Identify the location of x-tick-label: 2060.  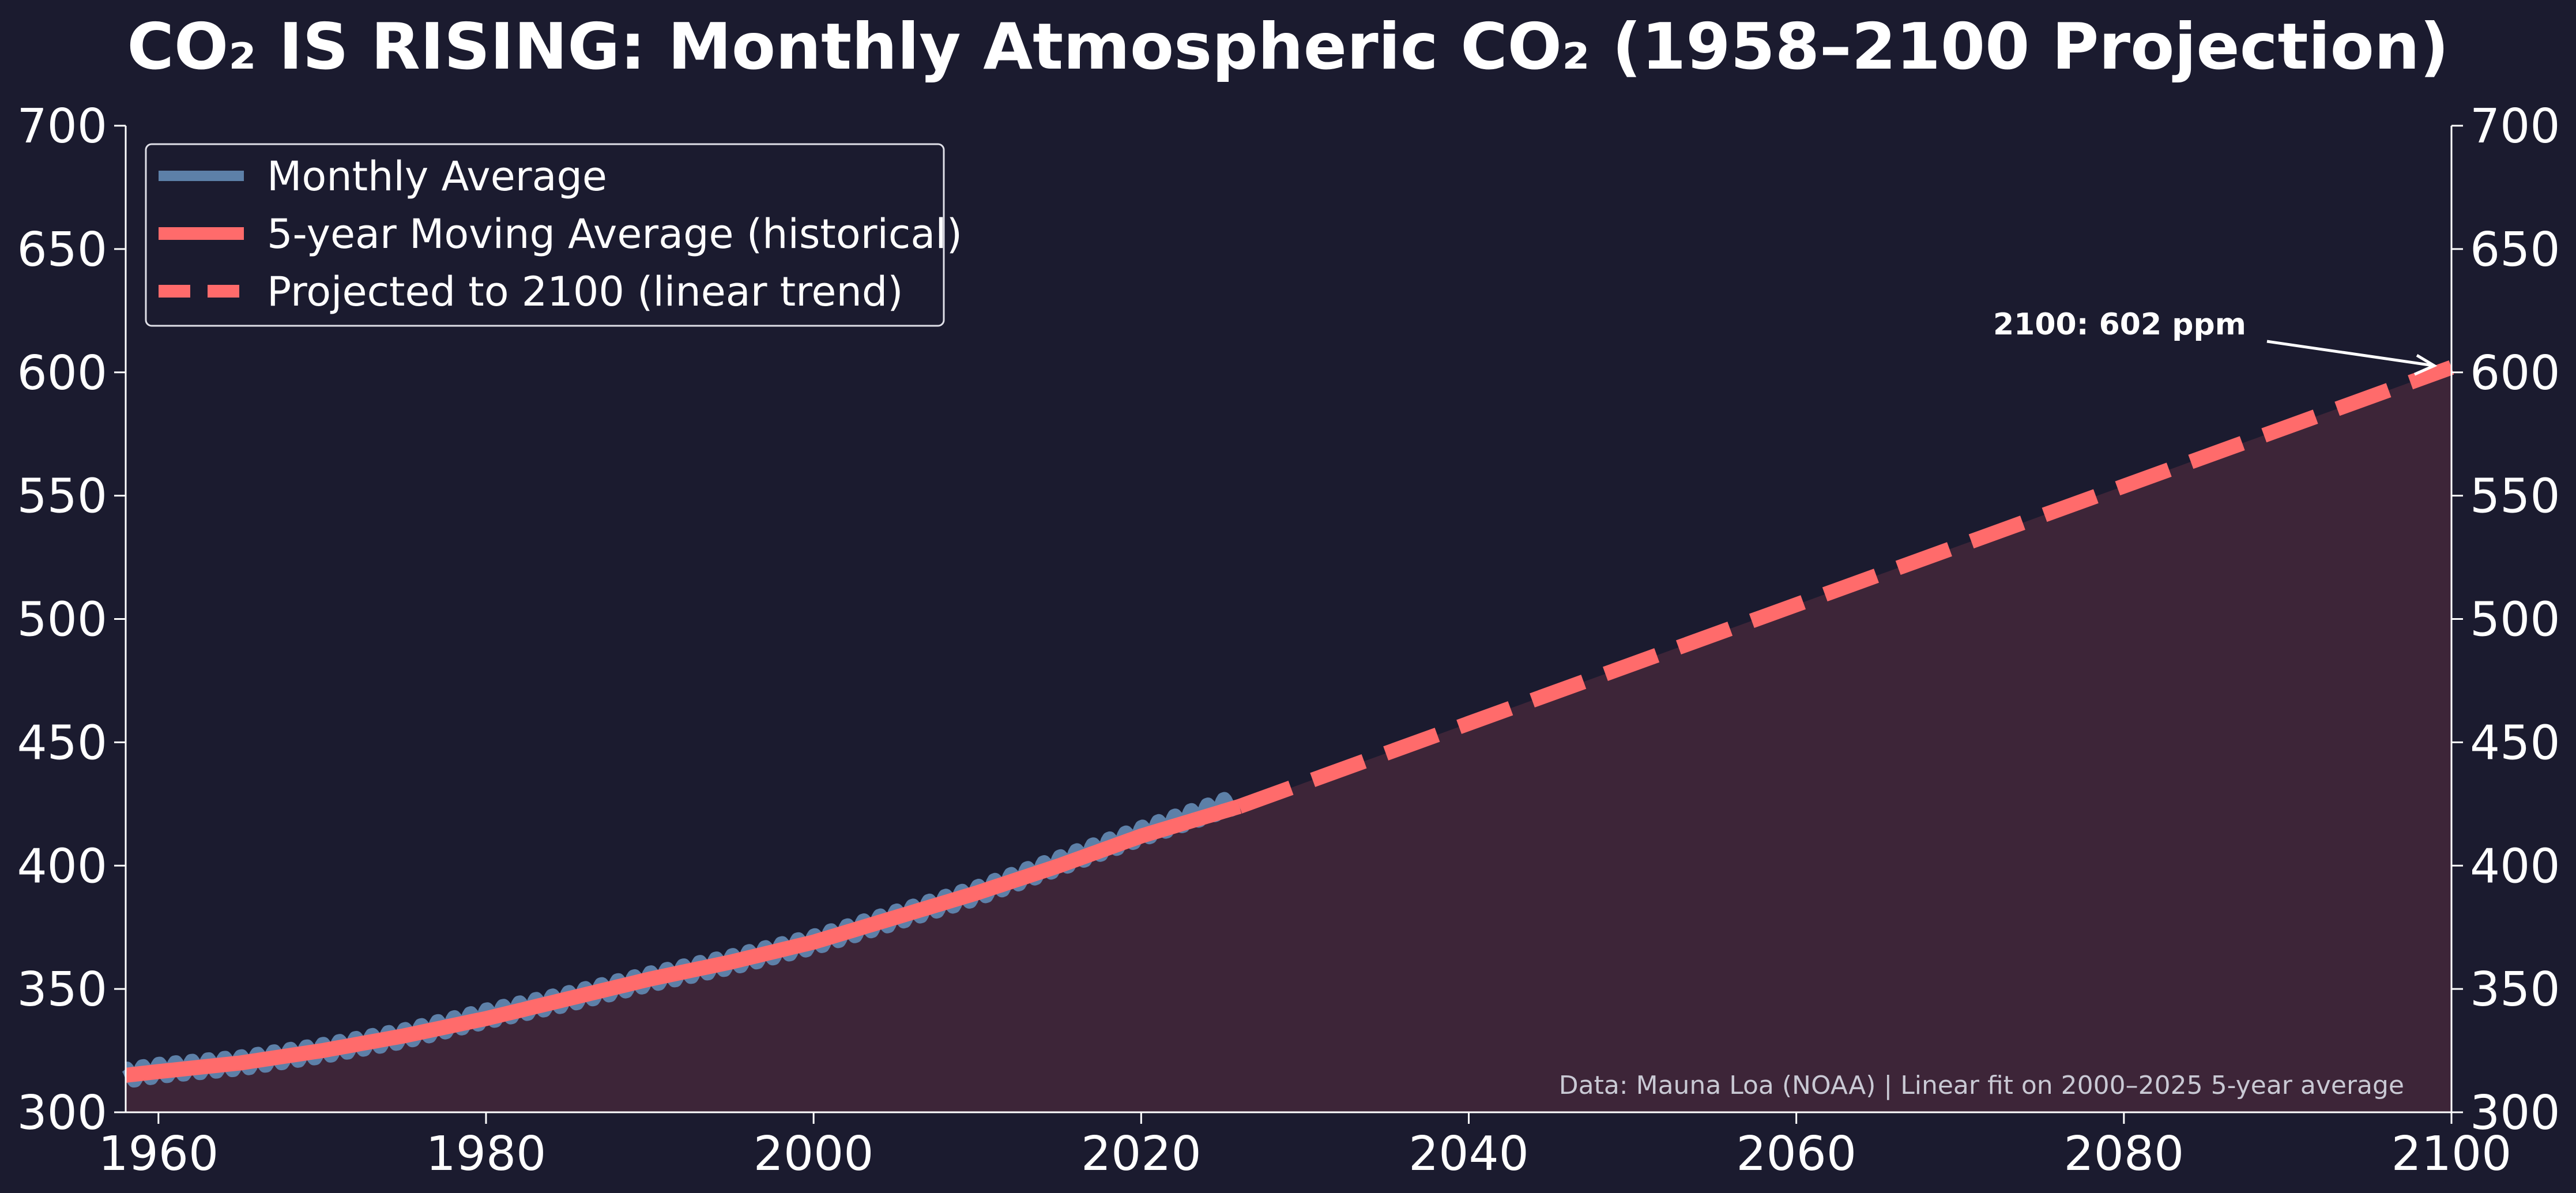
(1796, 1154).